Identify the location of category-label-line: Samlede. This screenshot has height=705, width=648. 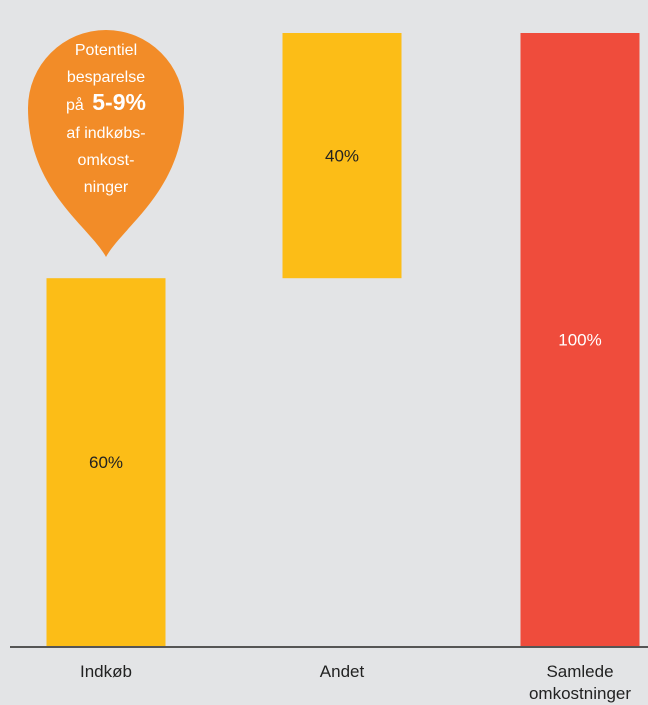
(579, 671).